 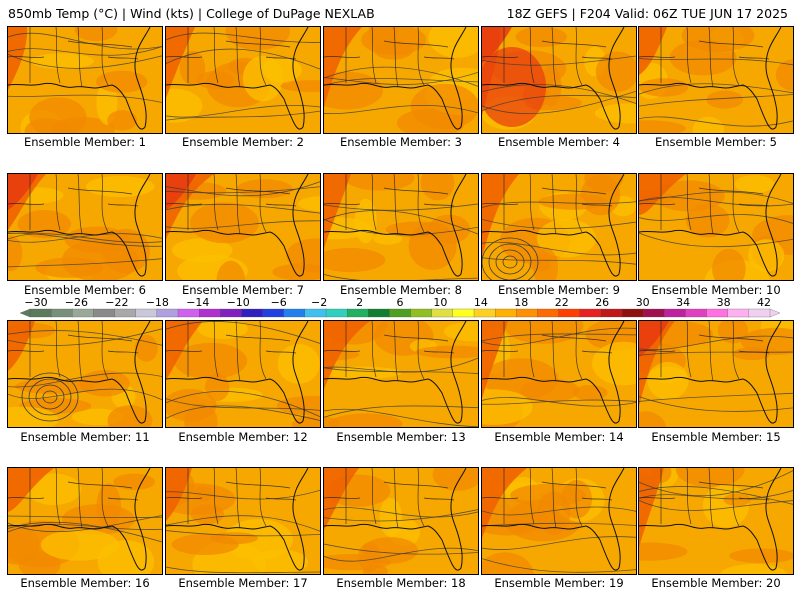 I want to click on ensemble-member-label: Ensemble Member: 20, so click(x=716, y=583).